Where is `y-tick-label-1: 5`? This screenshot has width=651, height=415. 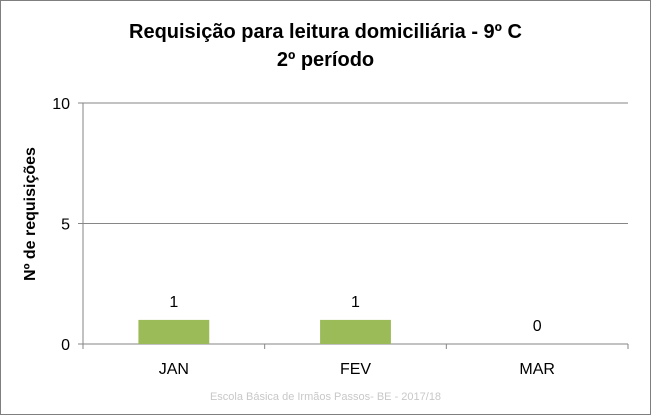
y-tick-label-1: 5 is located at coordinates (65, 225).